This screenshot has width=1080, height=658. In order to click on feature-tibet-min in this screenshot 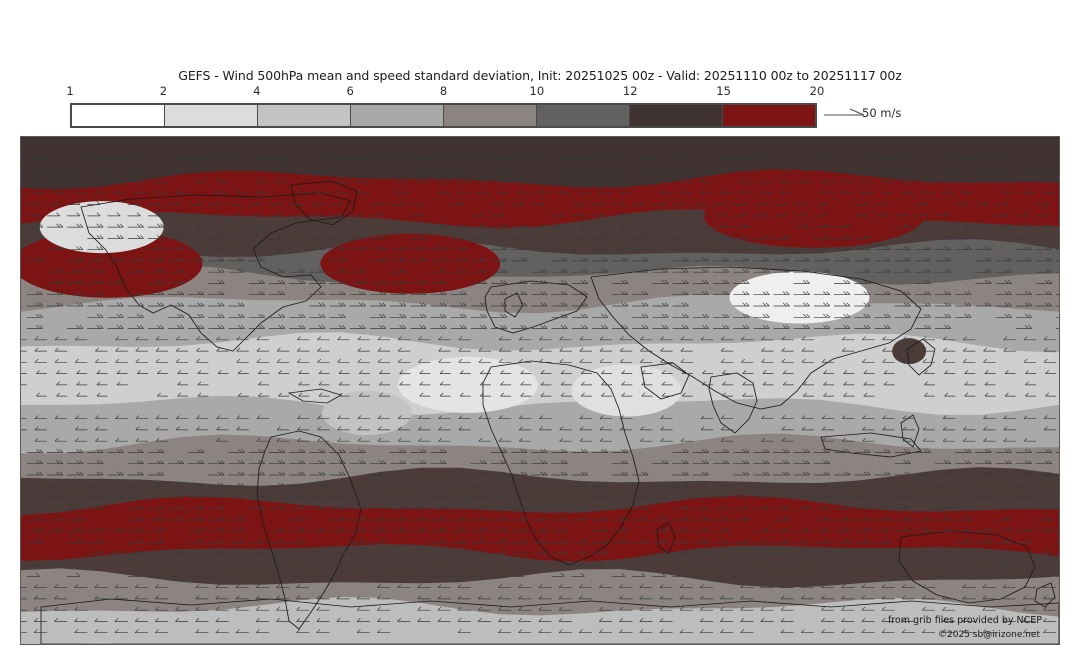, I will do `click(799, 297)`.